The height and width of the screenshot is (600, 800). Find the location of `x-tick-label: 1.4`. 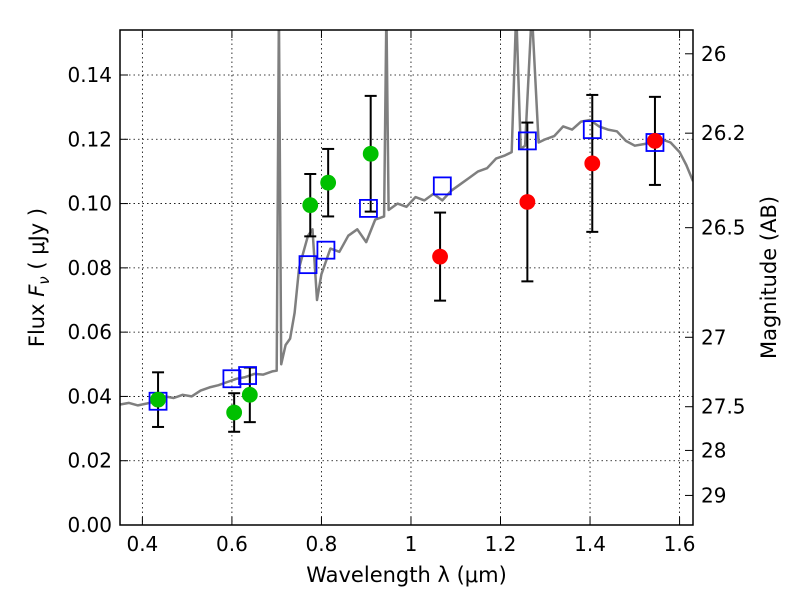

x-tick-label: 1.4 is located at coordinates (590, 544).